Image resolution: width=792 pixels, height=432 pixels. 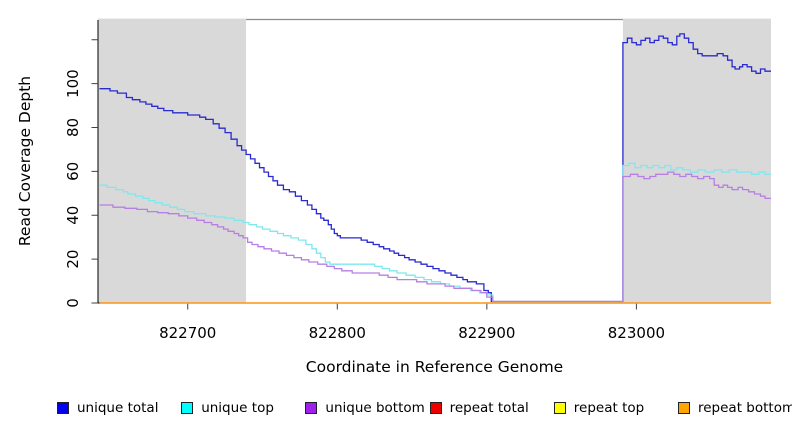 I want to click on repeat-region-right, so click(x=696, y=161).